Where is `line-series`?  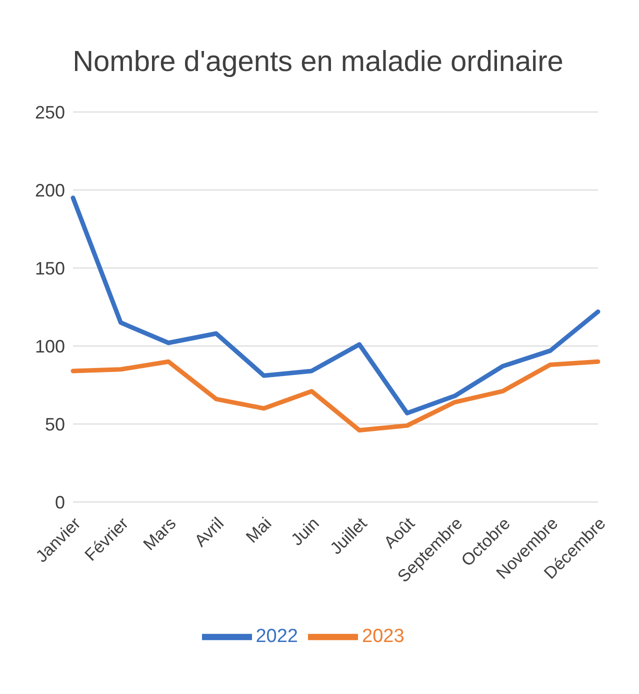 line-series is located at coordinates (335, 395).